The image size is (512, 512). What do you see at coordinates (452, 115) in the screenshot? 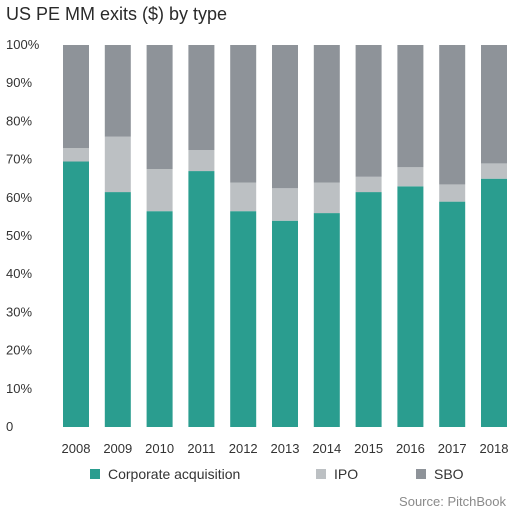
I see `bar-segment-sbo-2017` at bounding box center [452, 115].